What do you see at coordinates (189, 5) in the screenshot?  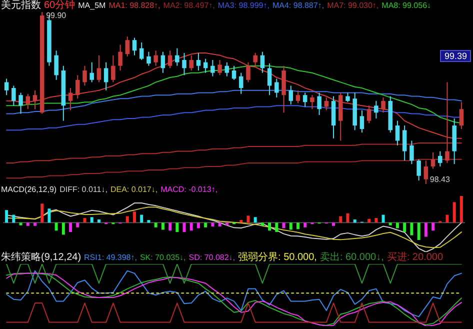 I see `text: MA2: 98.497↑,` at bounding box center [189, 5].